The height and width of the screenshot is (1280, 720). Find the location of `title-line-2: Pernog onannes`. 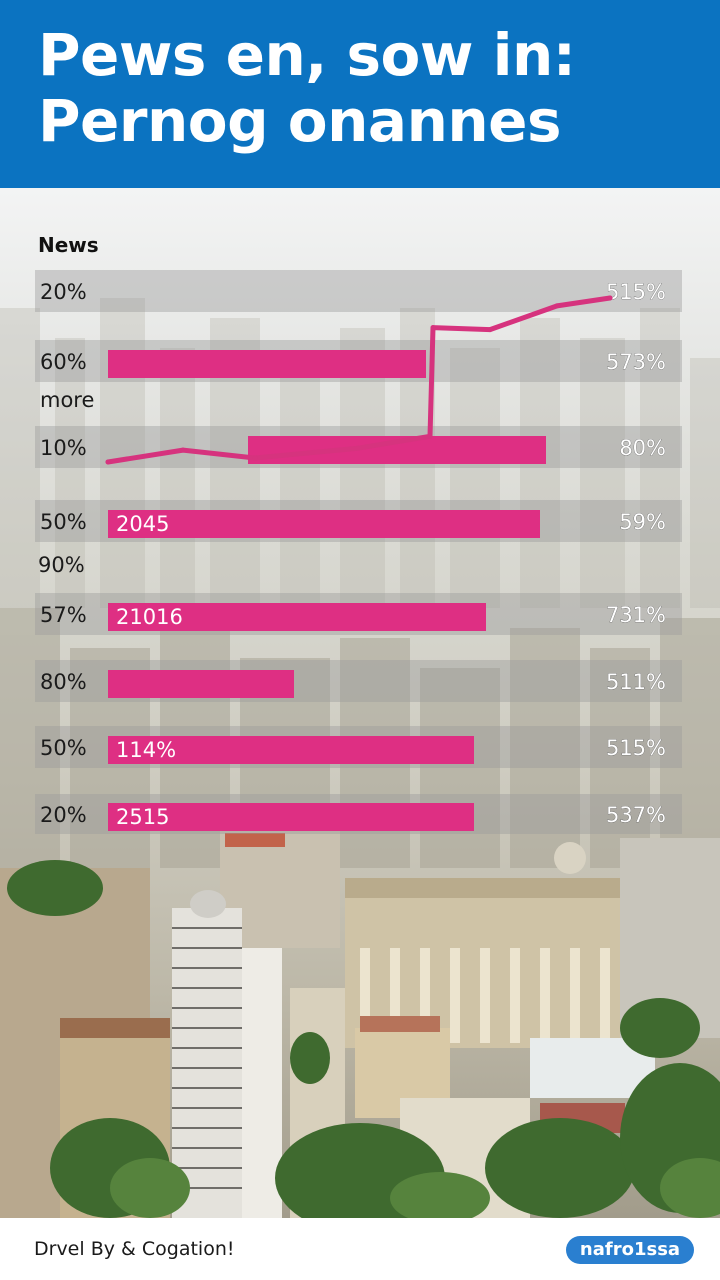

title-line-2: Pernog onannes is located at coordinates (300, 121).